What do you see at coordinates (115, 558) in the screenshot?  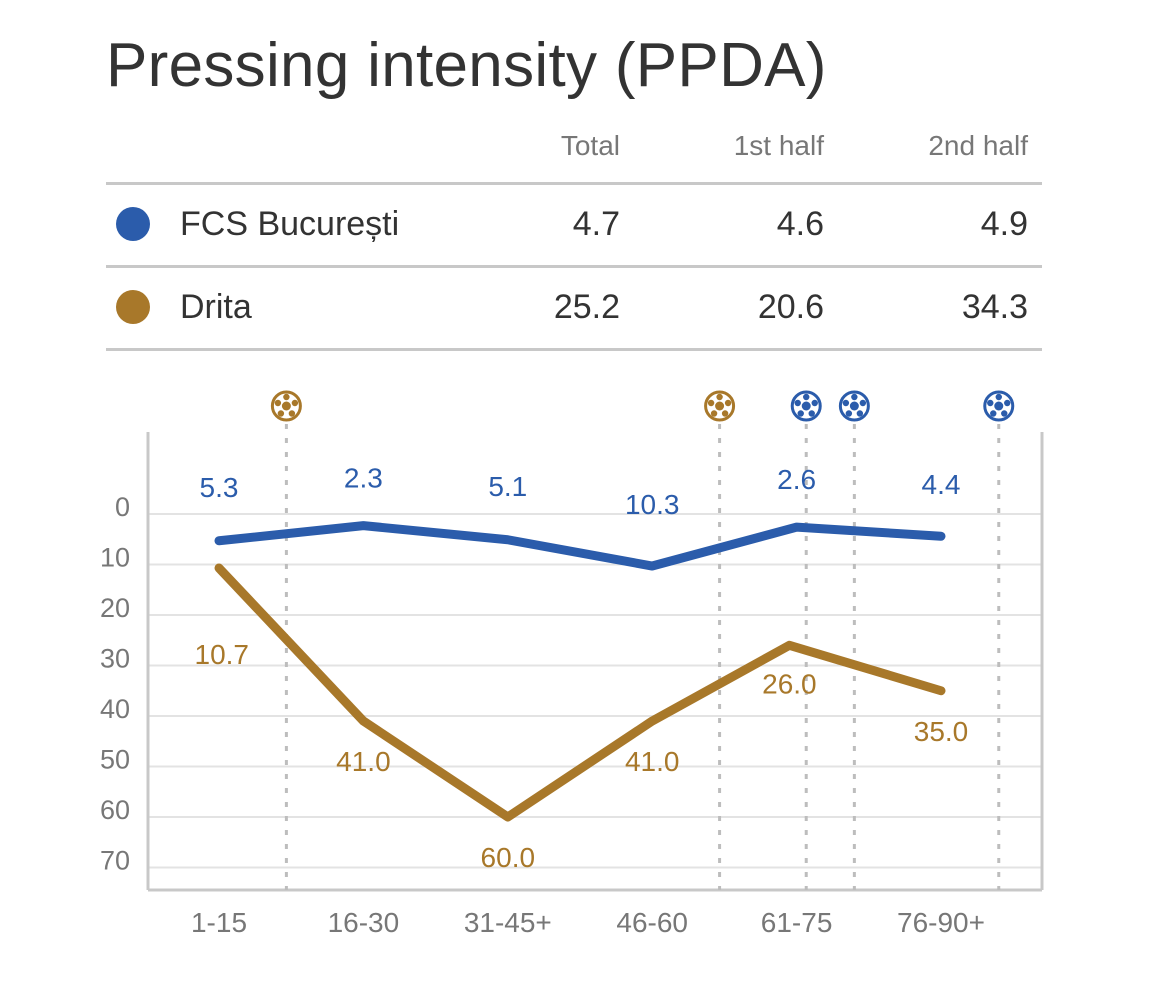 I see `y-tick-label: 10` at bounding box center [115, 558].